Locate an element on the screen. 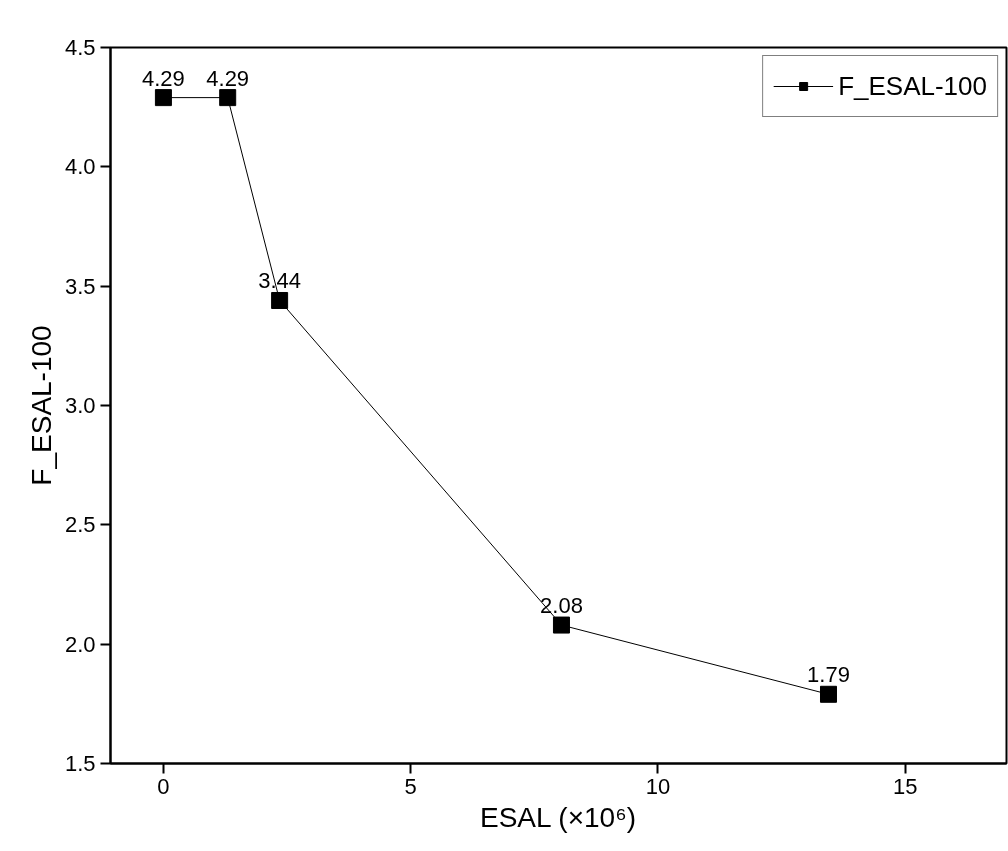 Image resolution: width=1008 pixels, height=851 pixels. x-tick-label: 10 is located at coordinates (658, 786).